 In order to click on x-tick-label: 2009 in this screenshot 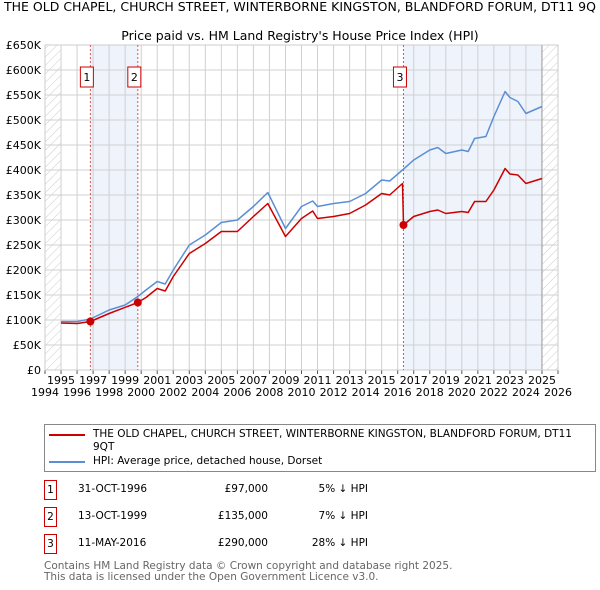, I will do `click(285, 380)`.